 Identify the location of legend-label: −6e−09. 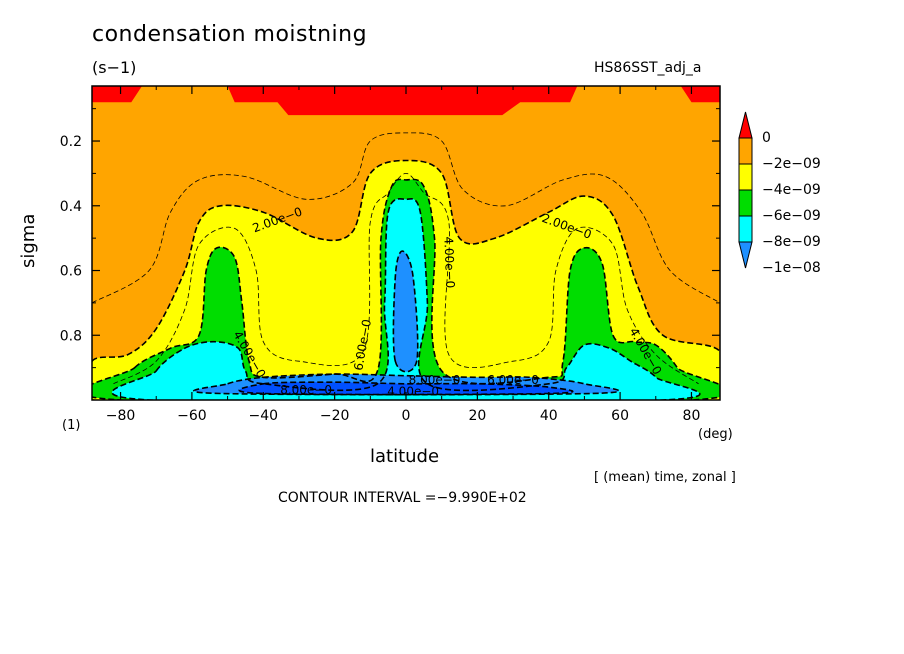
(791, 216).